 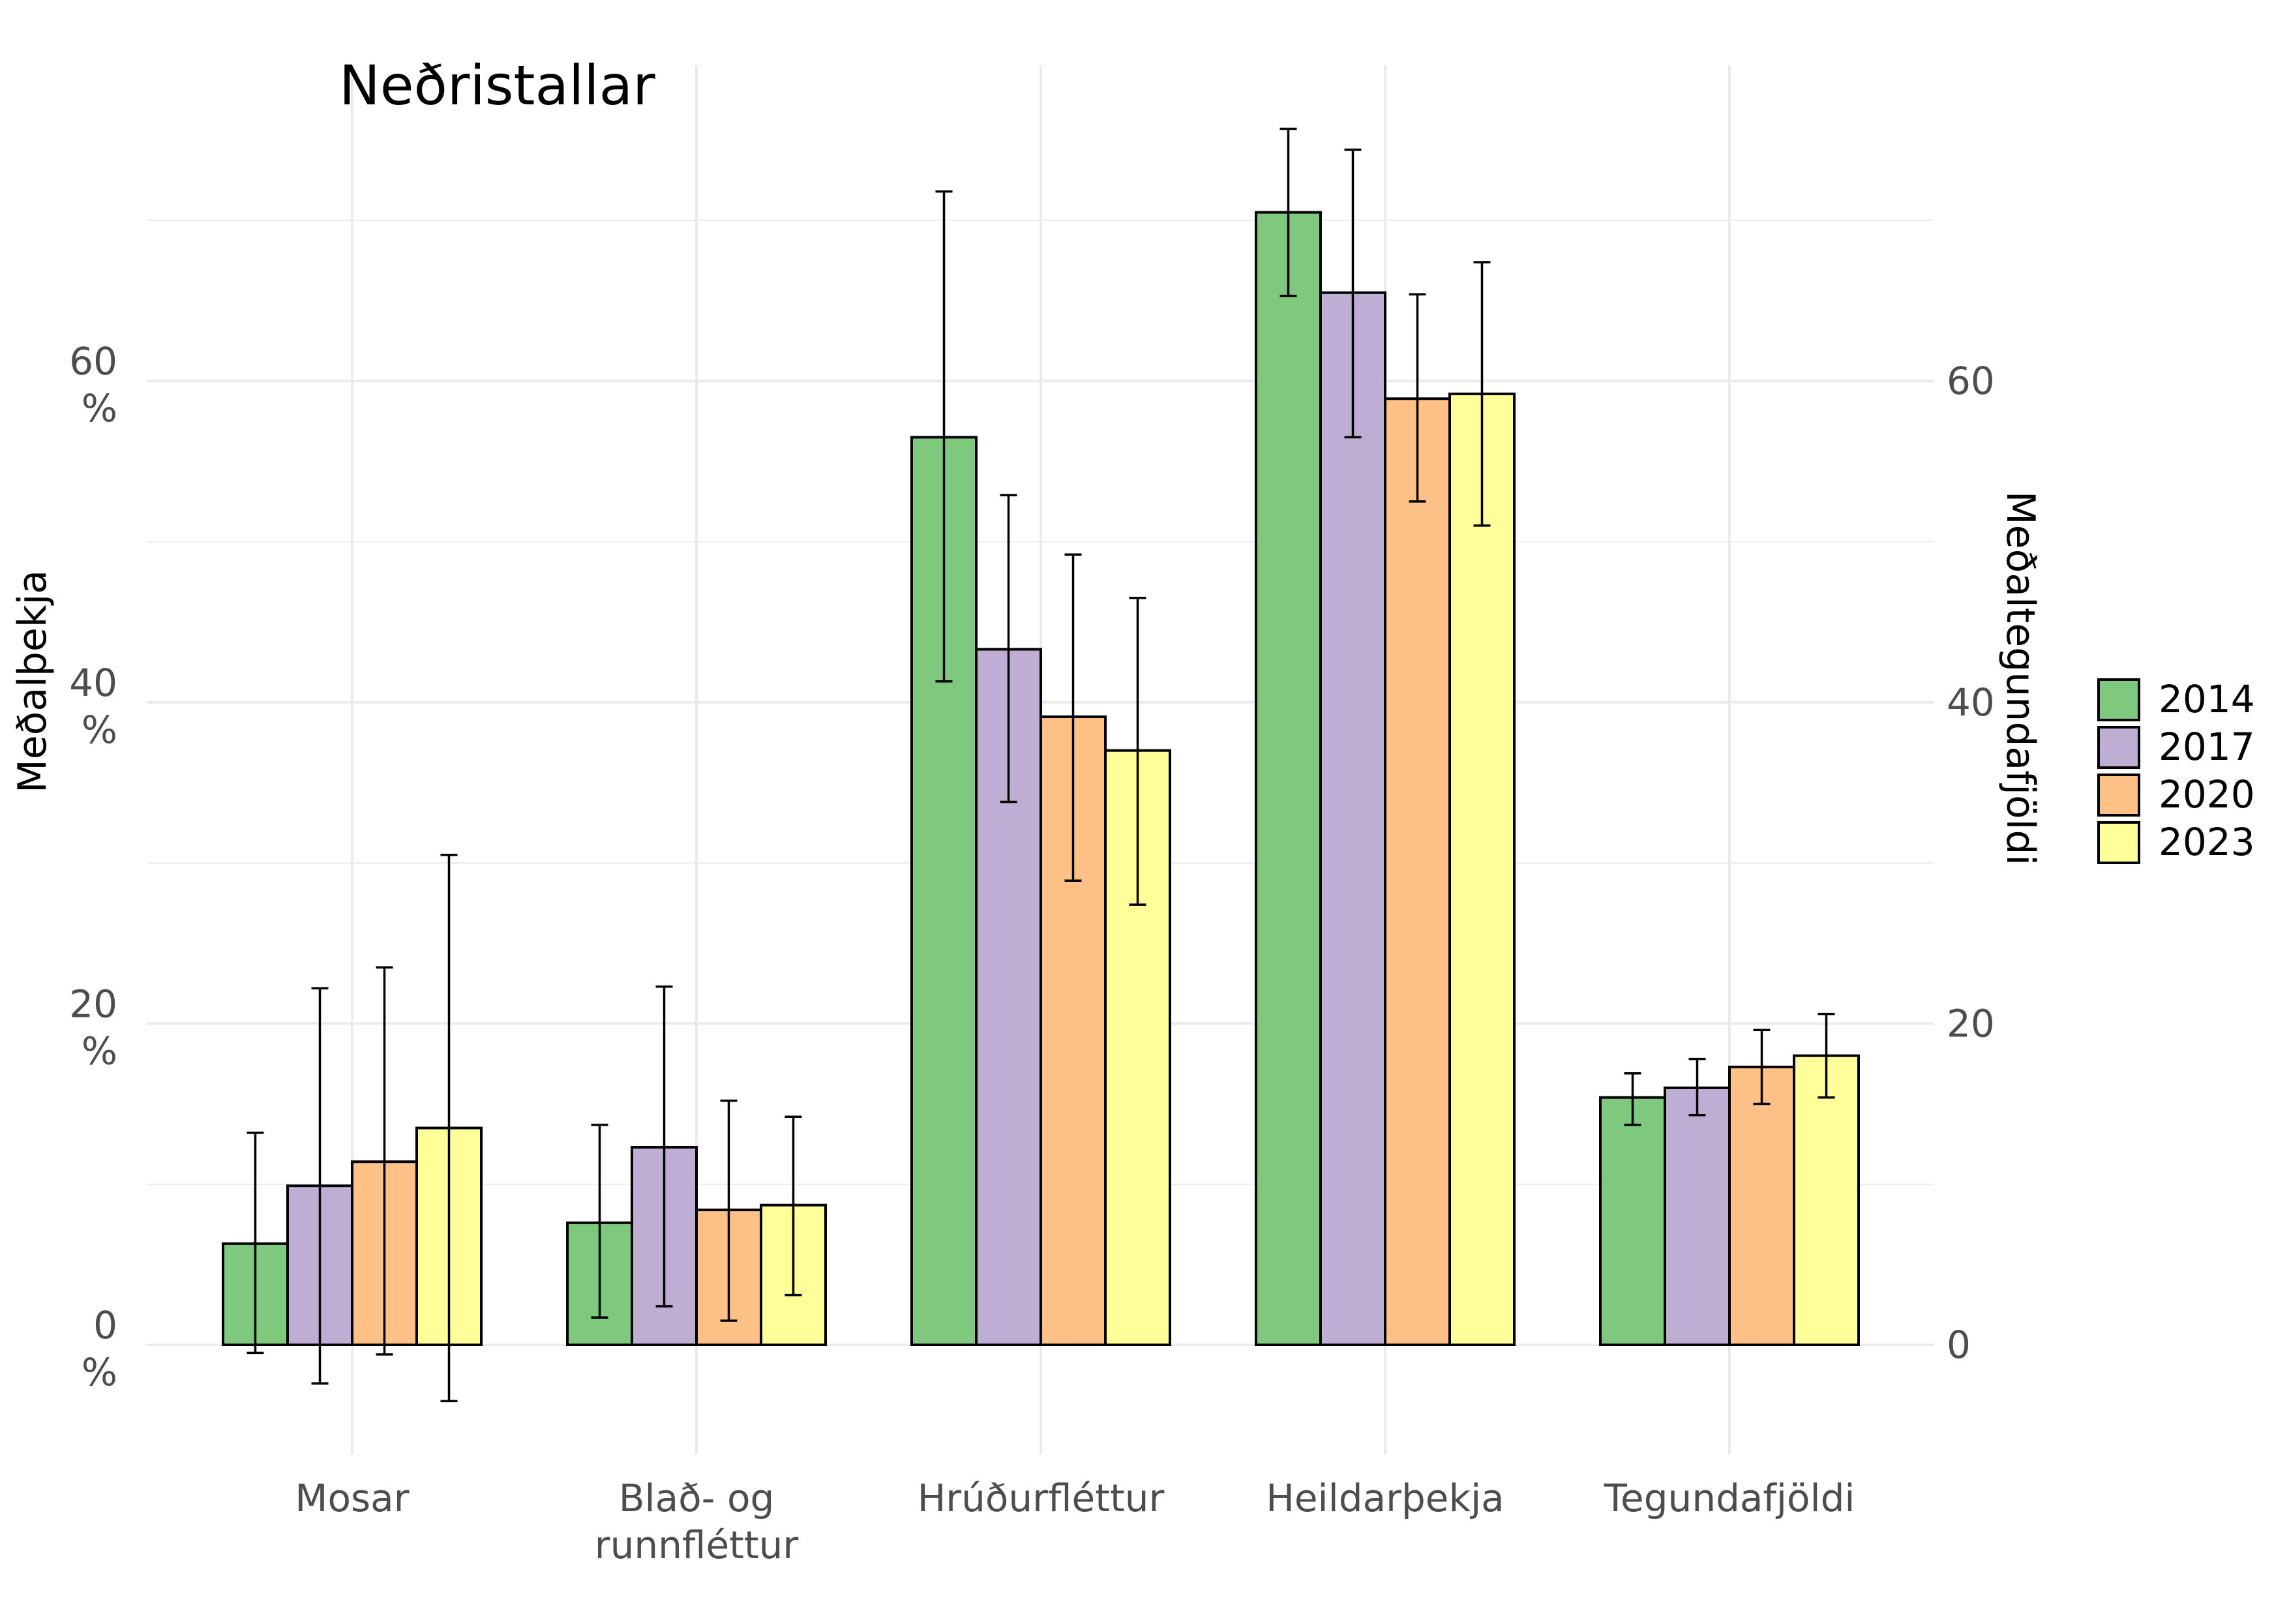 What do you see at coordinates (93, 706) in the screenshot?
I see `y-tick-label: 40%` at bounding box center [93, 706].